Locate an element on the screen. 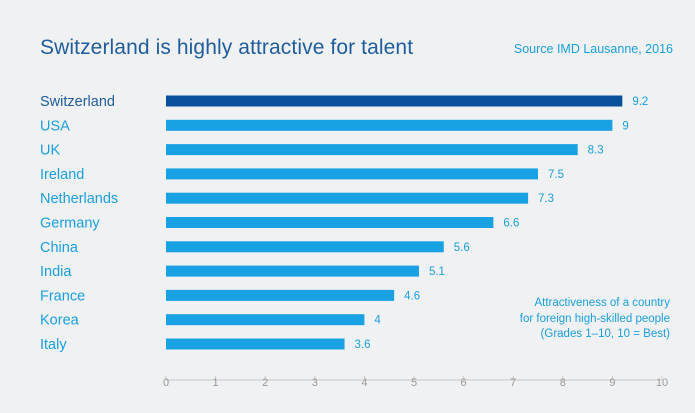 The image size is (695, 413). bar-italy is located at coordinates (255, 344).